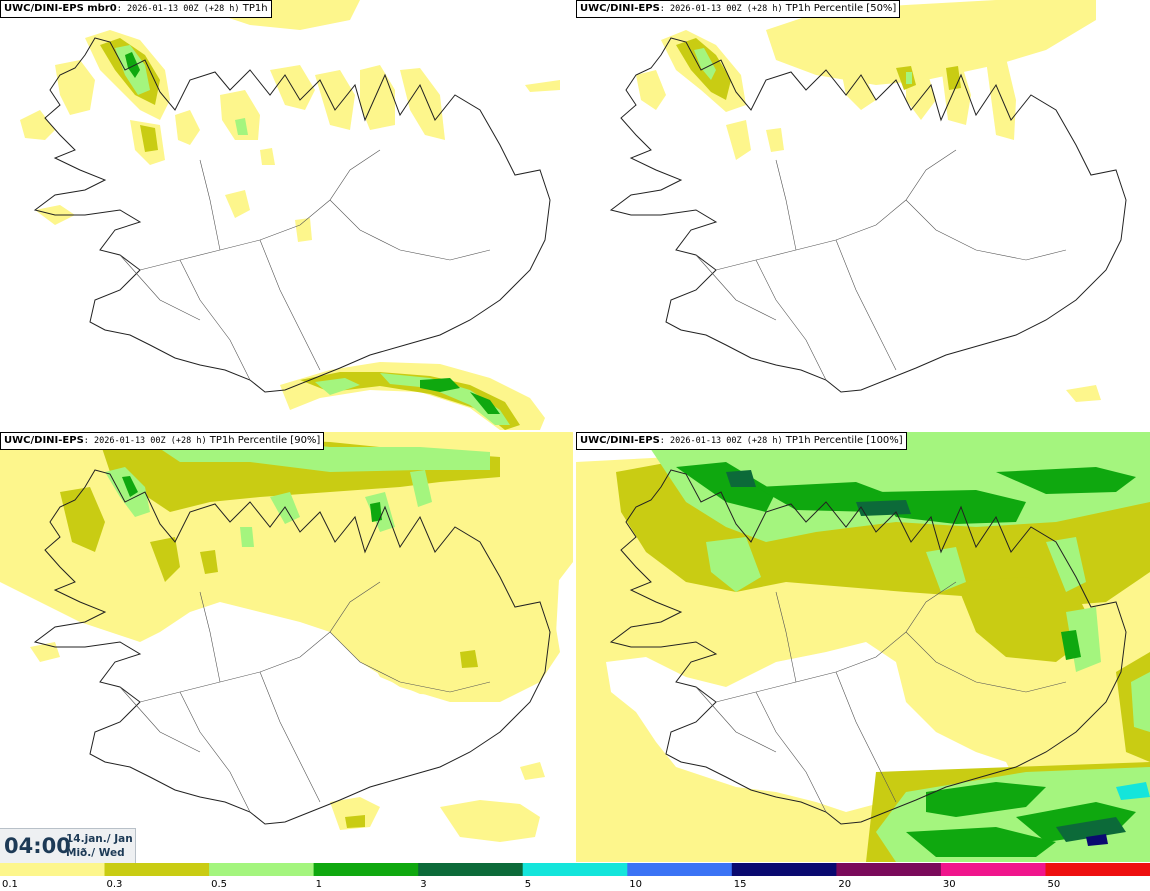 The image size is (1150, 891). I want to click on legend-label: 20, so click(844, 884).